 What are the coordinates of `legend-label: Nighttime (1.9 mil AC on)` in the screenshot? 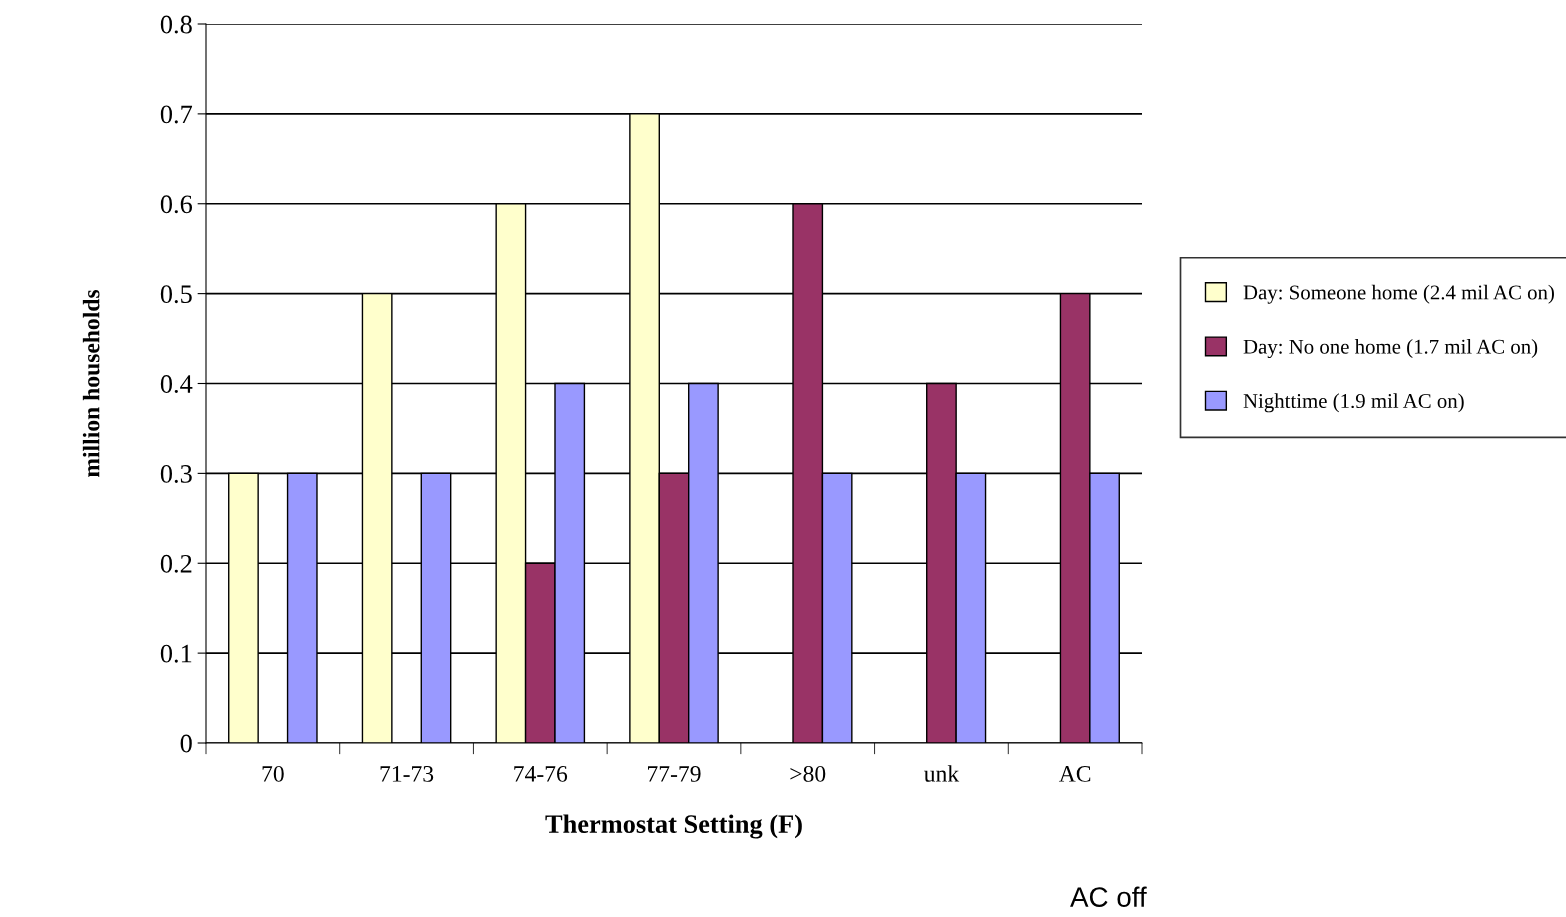 It's located at (1353, 403).